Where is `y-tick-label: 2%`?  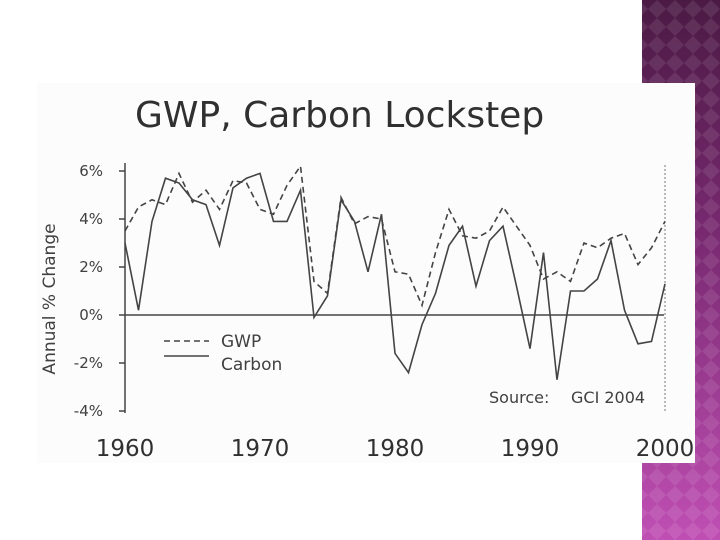 y-tick-label: 2% is located at coordinates (91, 267).